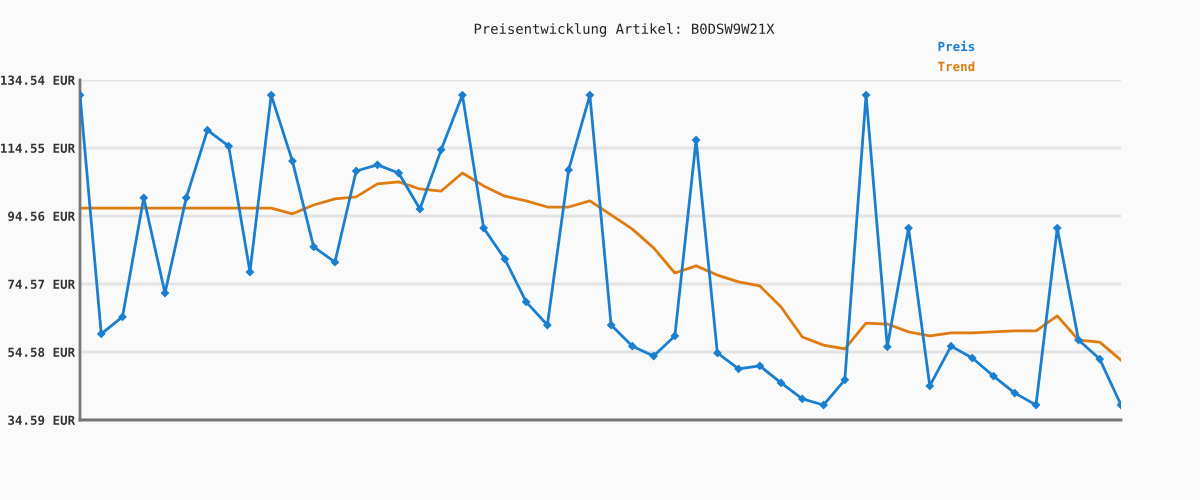  I want to click on y-tick-label: 74.57 EUR, so click(42, 284).